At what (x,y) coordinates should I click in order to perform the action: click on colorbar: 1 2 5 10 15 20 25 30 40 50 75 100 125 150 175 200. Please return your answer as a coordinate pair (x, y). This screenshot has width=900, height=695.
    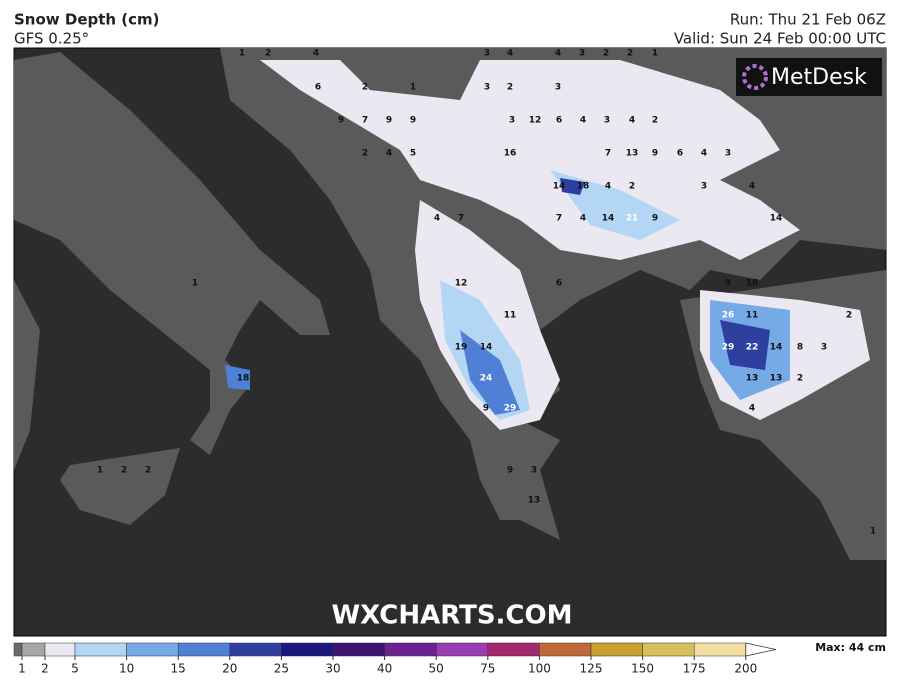
    Looking at the image, I should click on (394, 659).